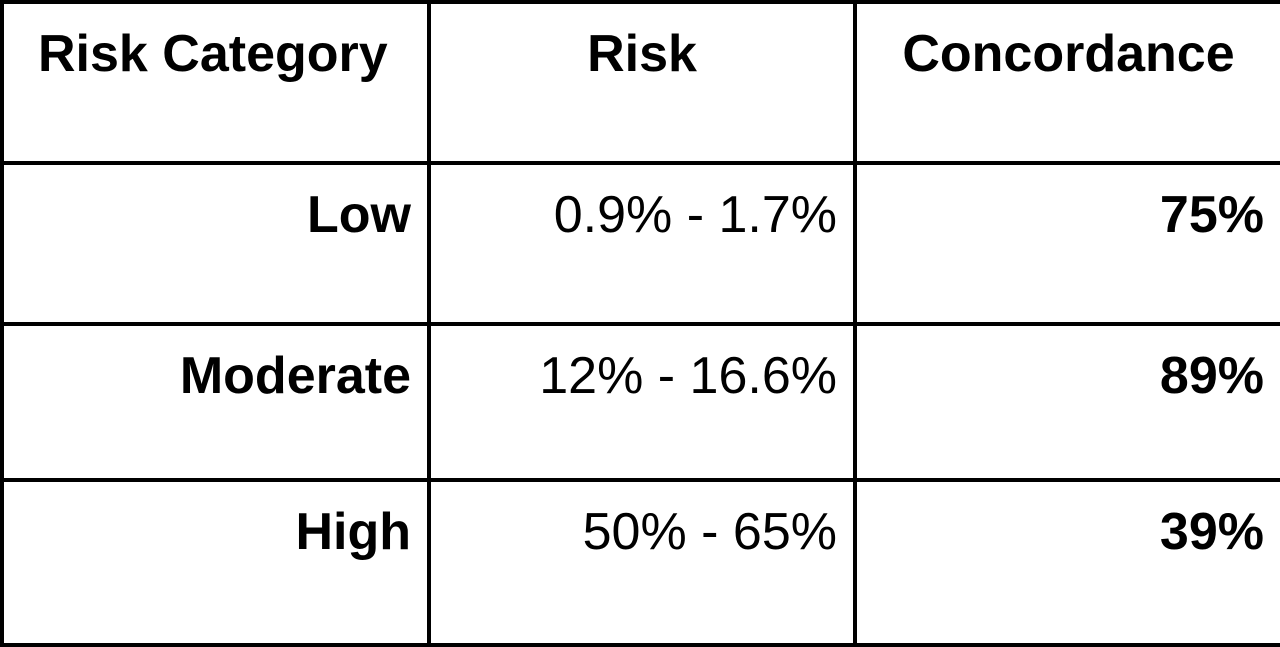  I want to click on concordance-cell: 89%, so click(1066, 402).